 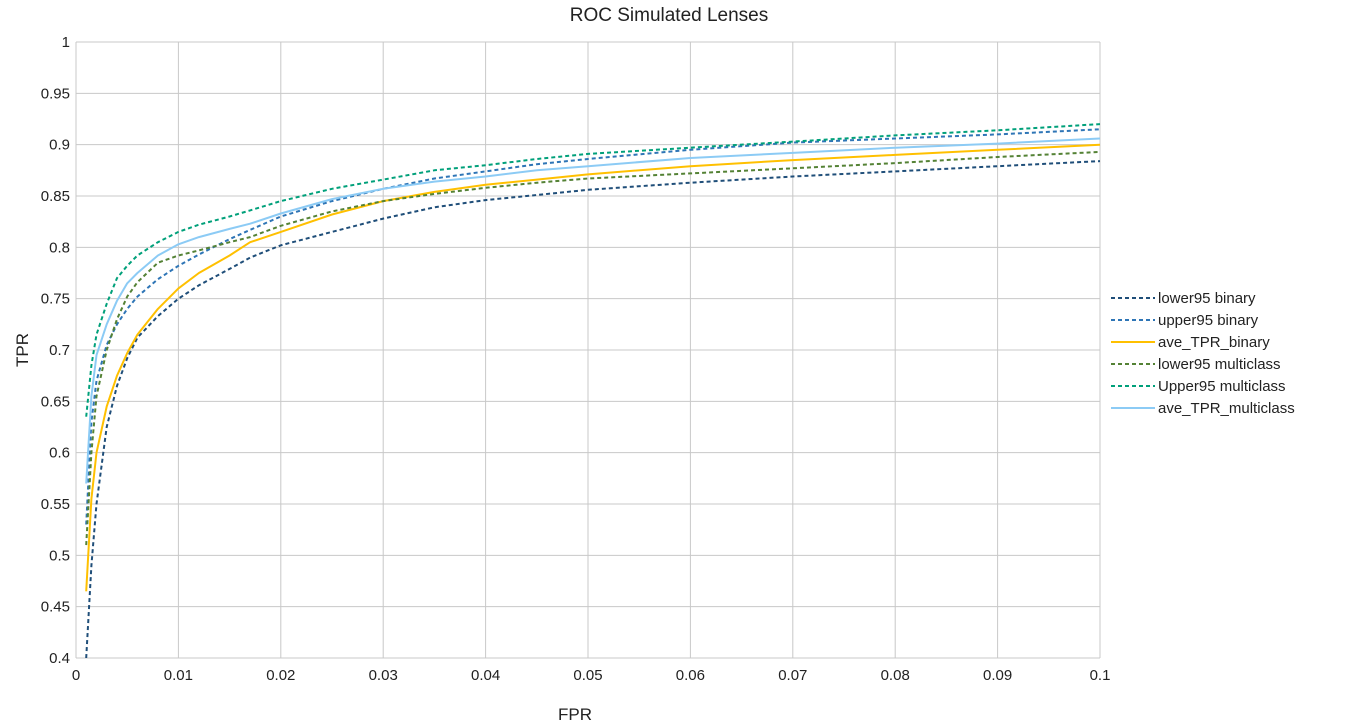 I want to click on y-tick-label: 0.6, so click(x=59, y=453).